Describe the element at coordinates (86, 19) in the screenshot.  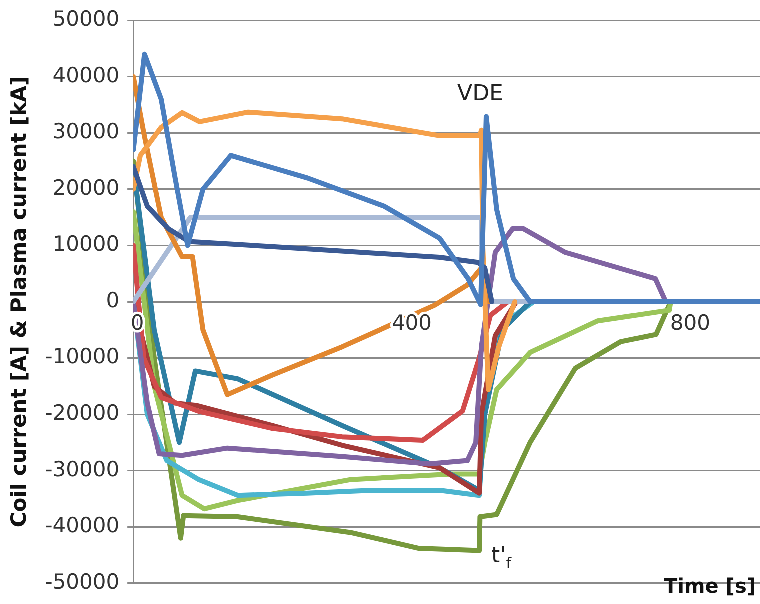
I see `y-tick-label: 50000` at that location.